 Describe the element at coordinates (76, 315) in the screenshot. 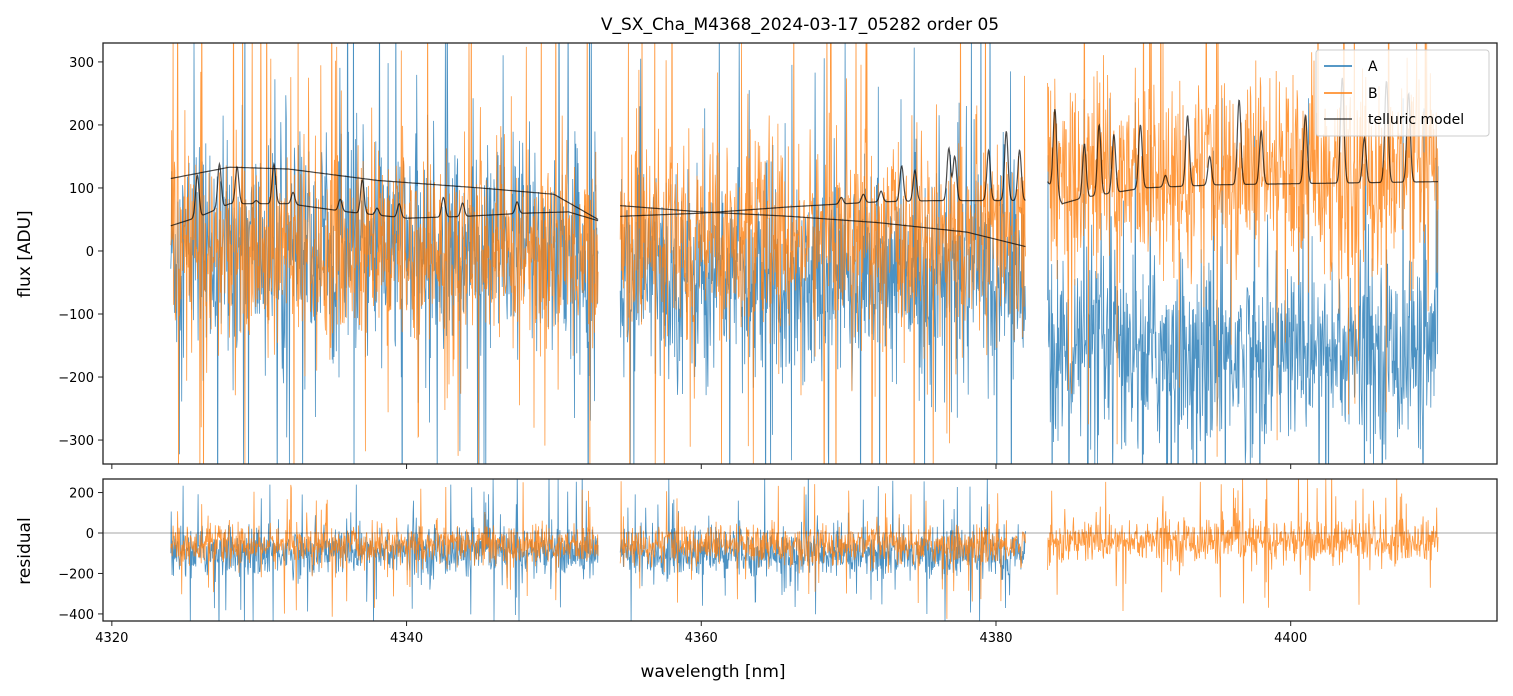

I see `y-tick-label: −100` at that location.